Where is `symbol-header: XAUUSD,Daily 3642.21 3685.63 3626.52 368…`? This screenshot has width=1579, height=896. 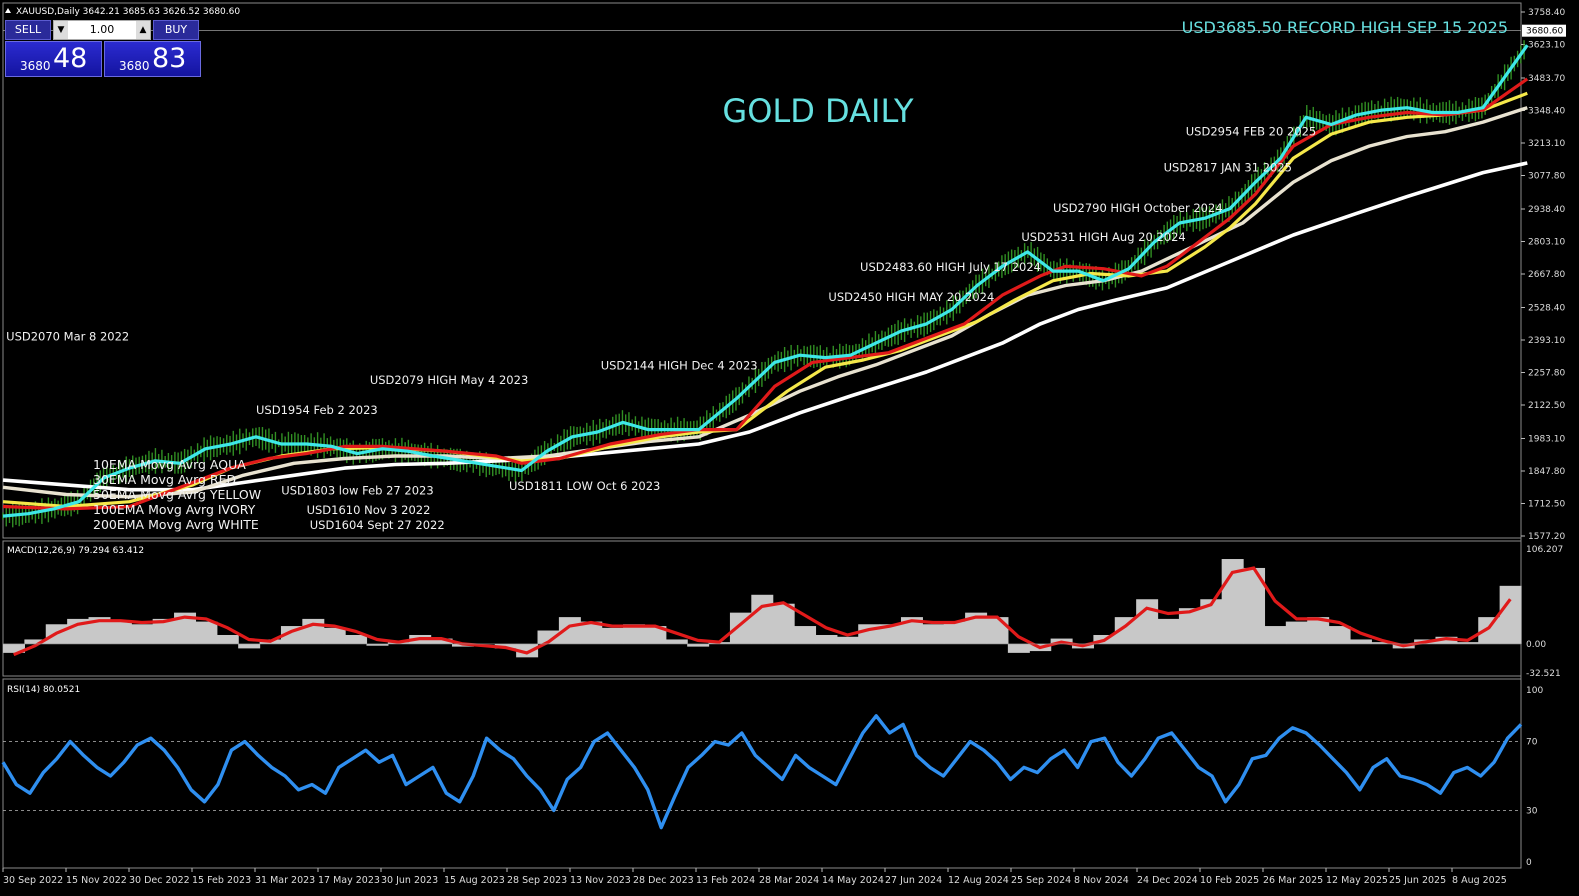 symbol-header: XAUUSD,Daily 3642.21 3685.63 3626.52 368… is located at coordinates (128, 12).